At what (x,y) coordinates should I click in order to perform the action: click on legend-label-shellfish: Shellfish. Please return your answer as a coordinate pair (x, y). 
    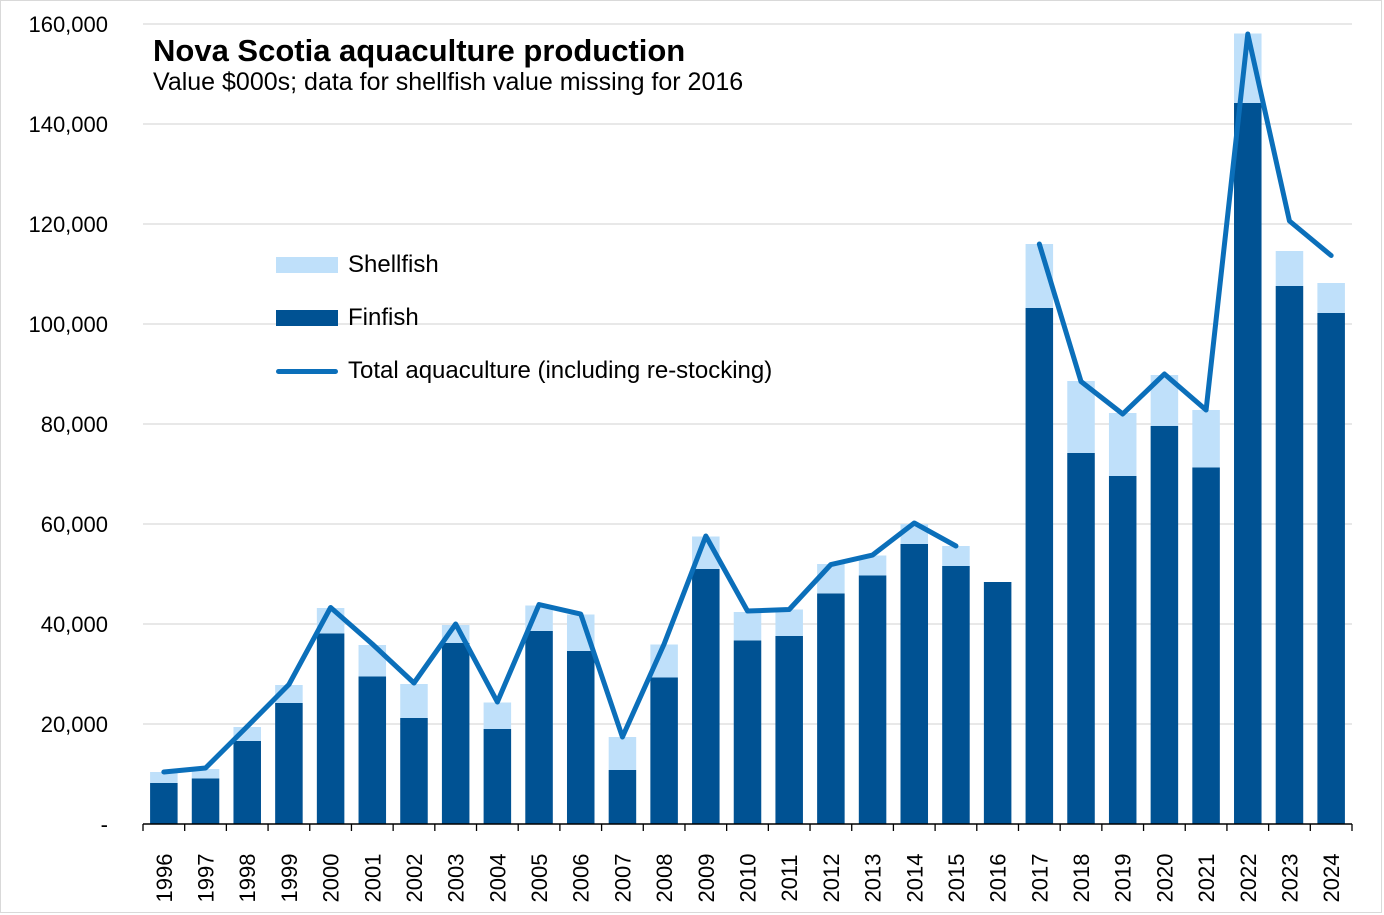
    Looking at the image, I should click on (393, 264).